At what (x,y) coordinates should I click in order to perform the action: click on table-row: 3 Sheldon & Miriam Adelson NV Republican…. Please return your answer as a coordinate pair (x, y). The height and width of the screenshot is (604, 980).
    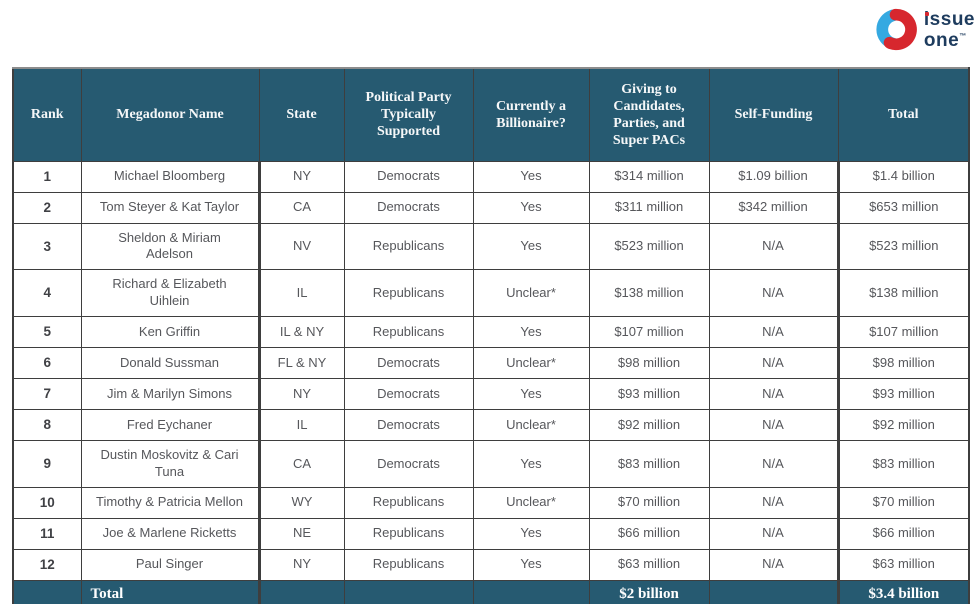
    Looking at the image, I should click on (491, 246).